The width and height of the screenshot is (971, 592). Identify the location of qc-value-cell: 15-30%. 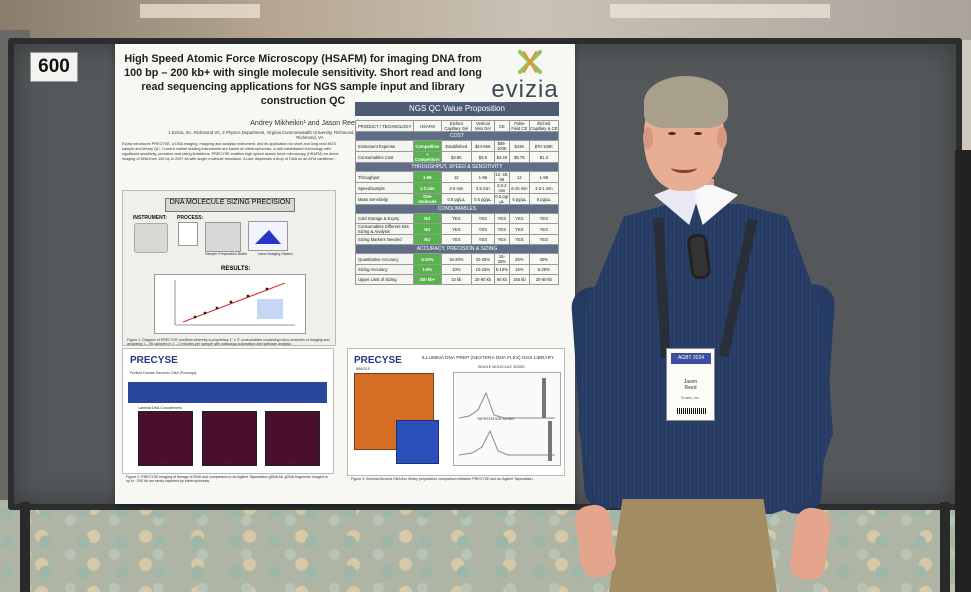
(502, 259).